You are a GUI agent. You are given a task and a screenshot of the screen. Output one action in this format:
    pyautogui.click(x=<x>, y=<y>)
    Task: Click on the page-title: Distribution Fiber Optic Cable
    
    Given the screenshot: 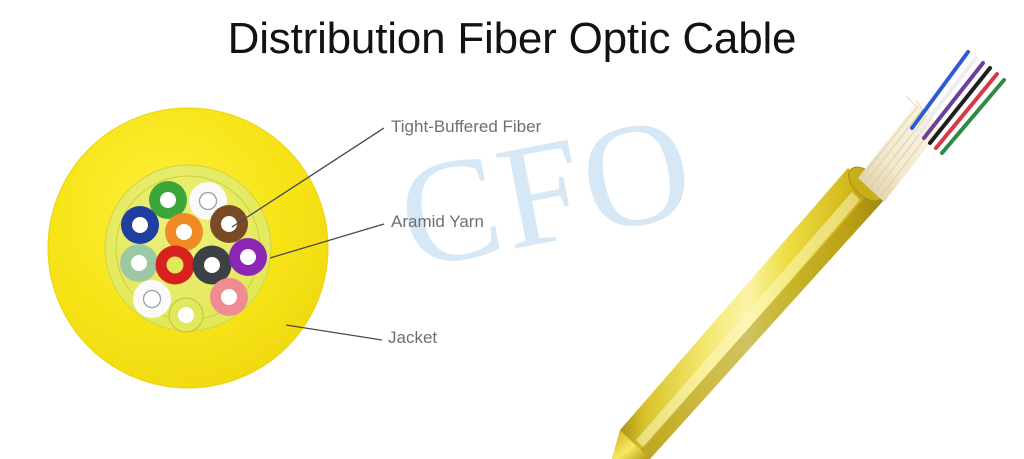 What is the action you would take?
    pyautogui.click(x=512, y=38)
    